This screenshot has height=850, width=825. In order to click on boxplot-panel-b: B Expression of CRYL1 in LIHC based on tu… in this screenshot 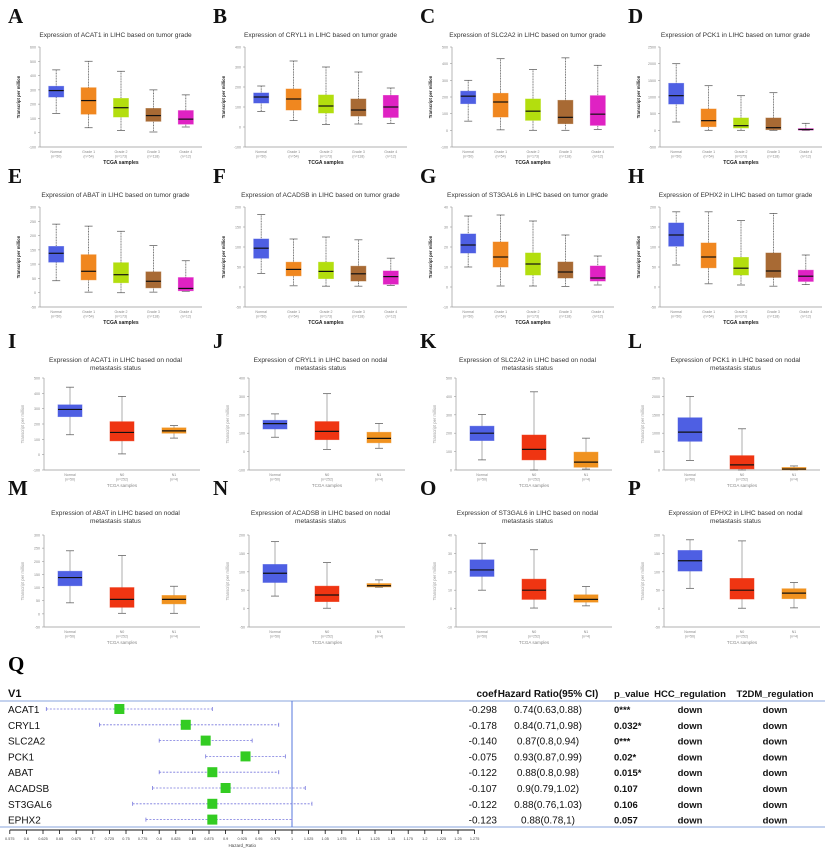, I will do `click(307, 82)`.